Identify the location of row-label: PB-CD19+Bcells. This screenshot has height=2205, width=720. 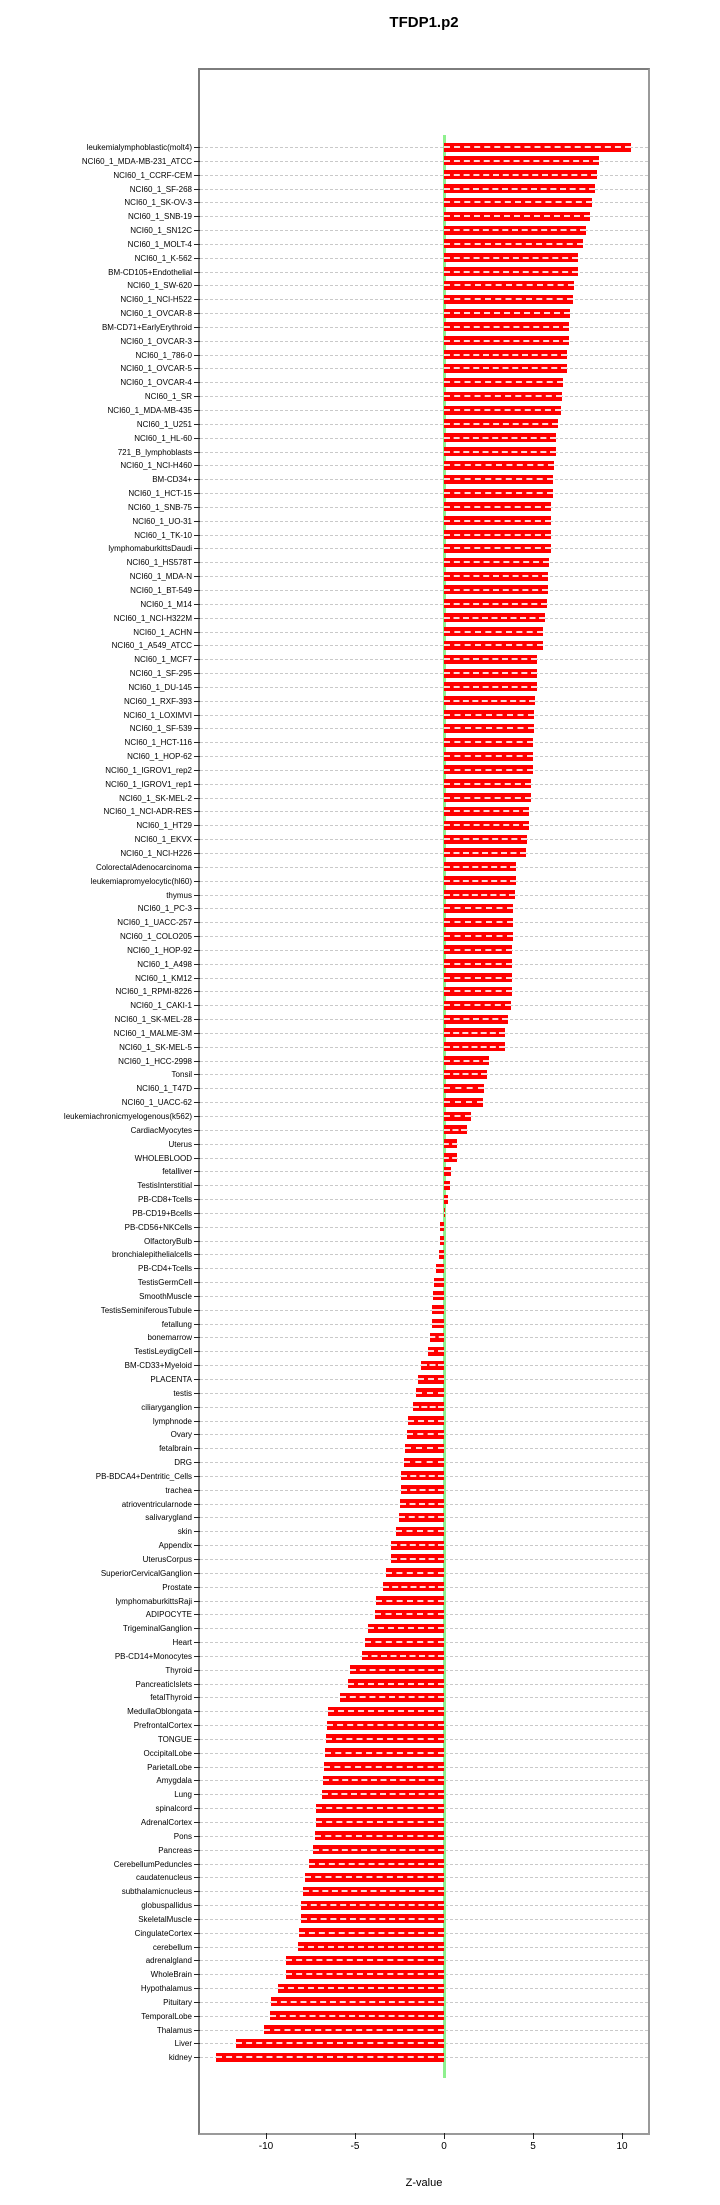
(162, 1213).